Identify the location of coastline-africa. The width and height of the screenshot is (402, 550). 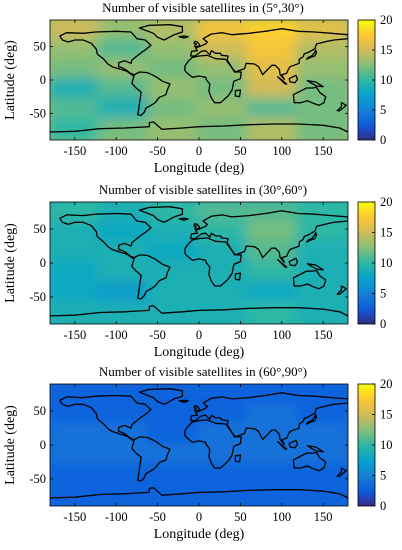
(213, 444).